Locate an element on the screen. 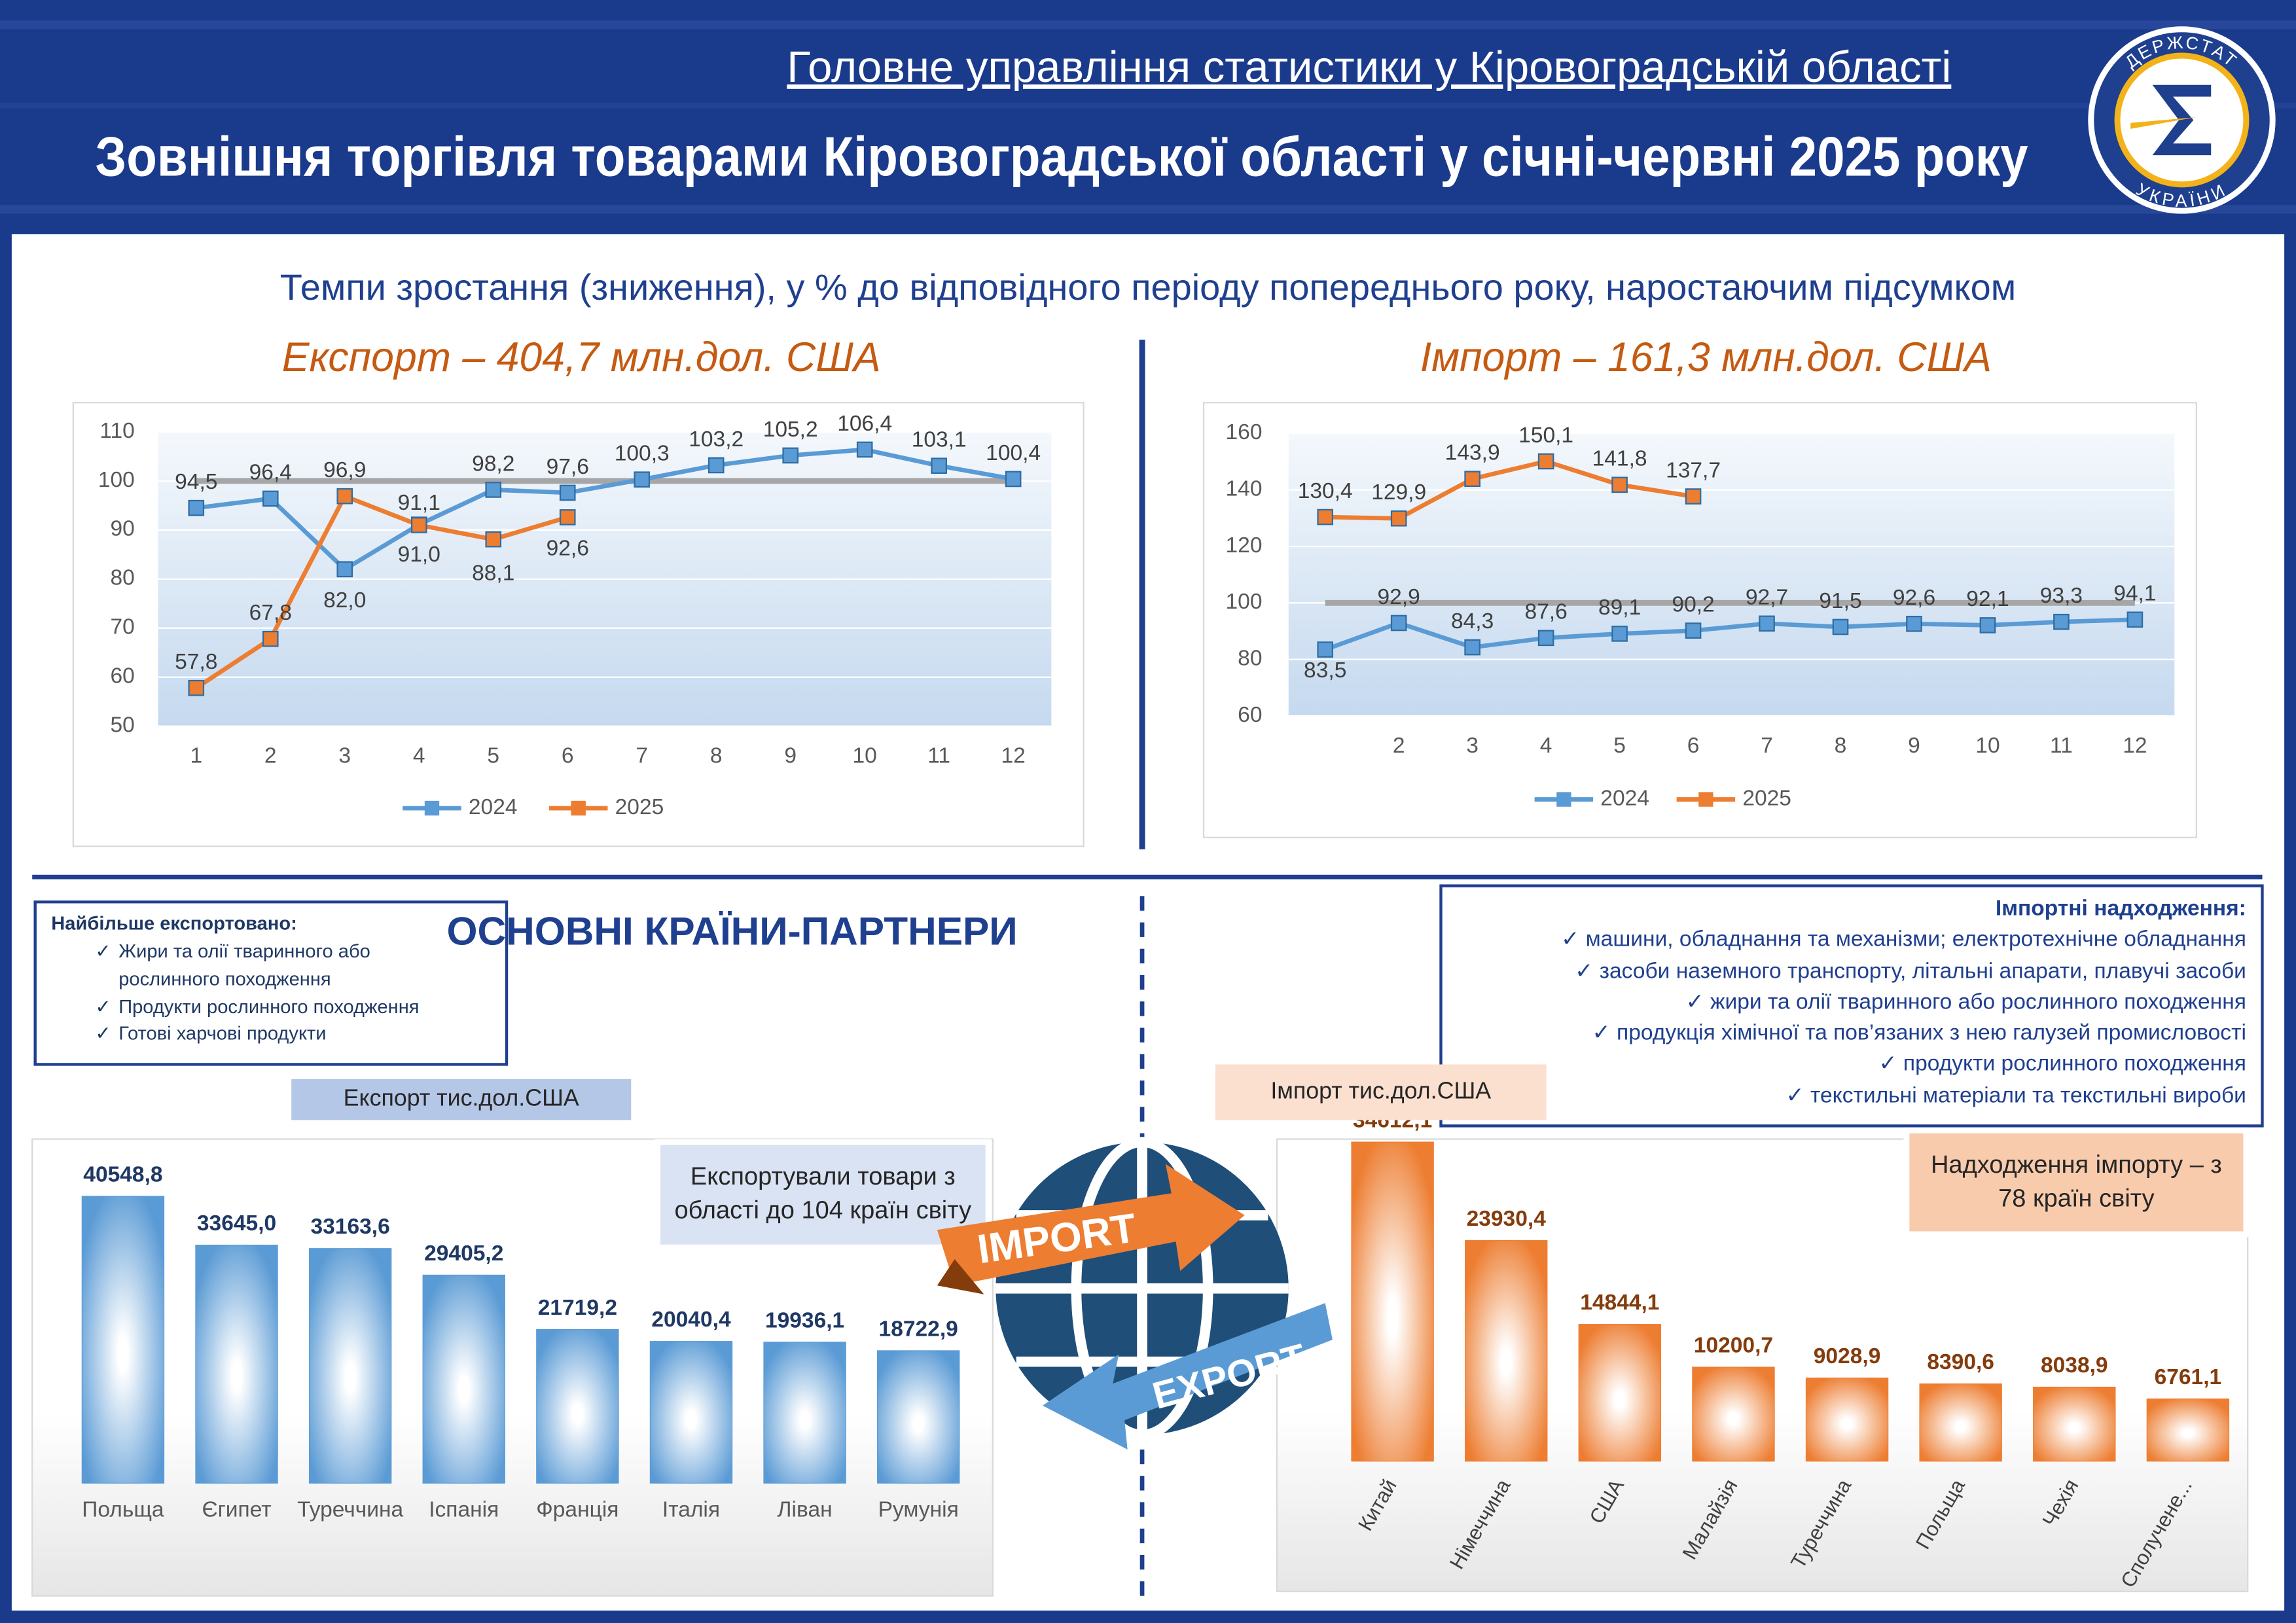 This screenshot has height=1623, width=2296. data-label: 91,0 is located at coordinates (419, 555).